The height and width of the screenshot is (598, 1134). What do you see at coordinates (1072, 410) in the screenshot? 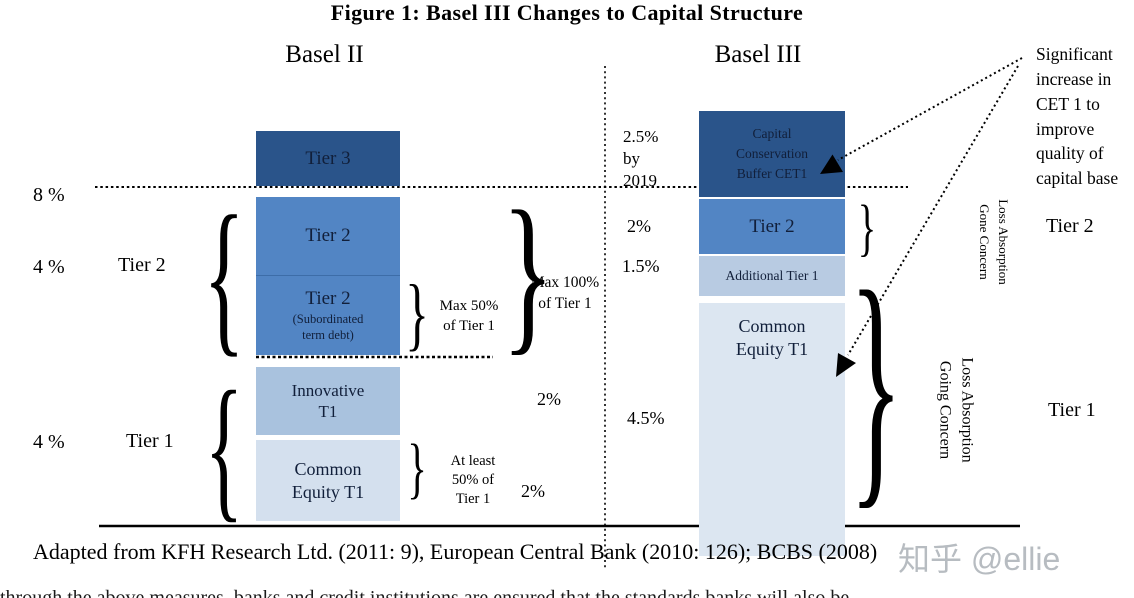
I see `basel3-tier1-right-label: Tier 1` at bounding box center [1072, 410].